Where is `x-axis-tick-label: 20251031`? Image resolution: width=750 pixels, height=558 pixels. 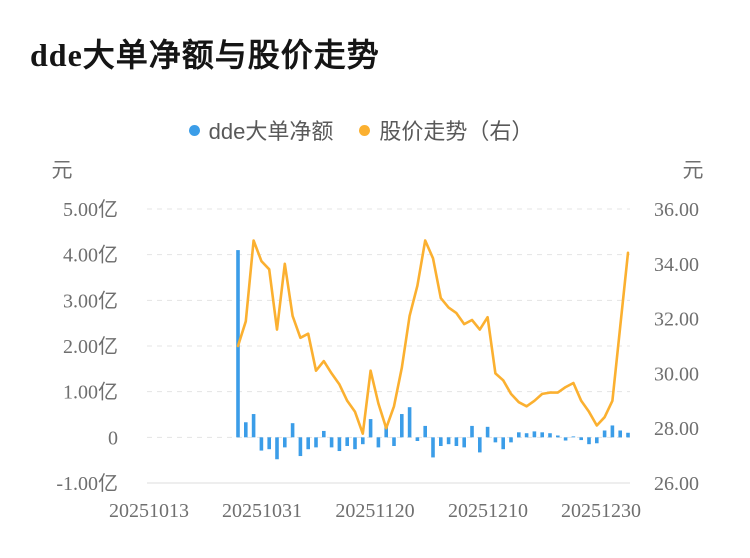 x-axis-tick-label: 20251031 is located at coordinates (262, 511).